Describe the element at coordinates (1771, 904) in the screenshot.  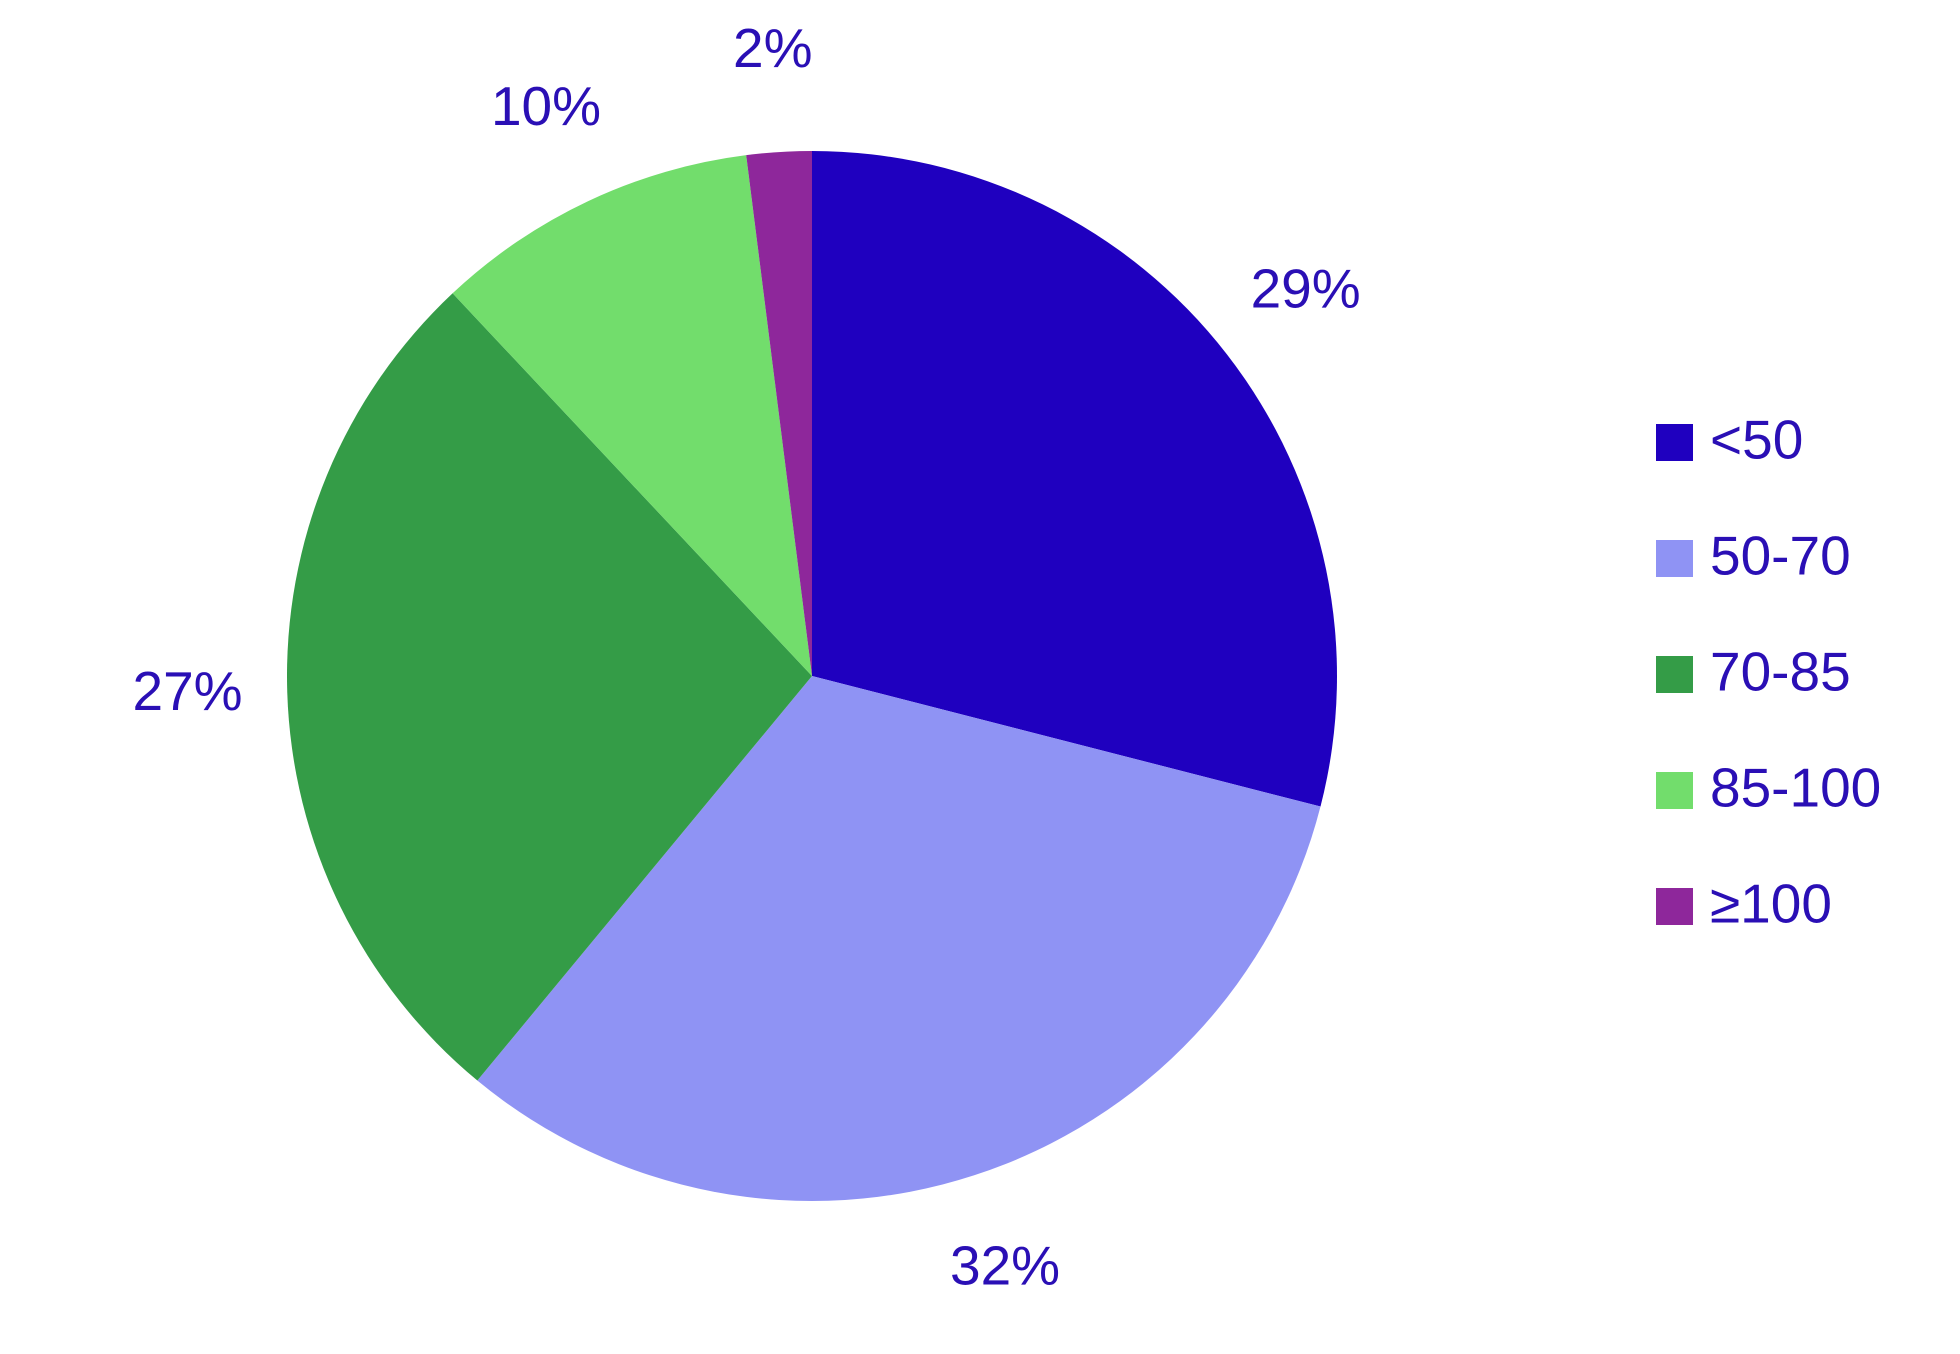
I see `legend-label: ≥100` at that location.